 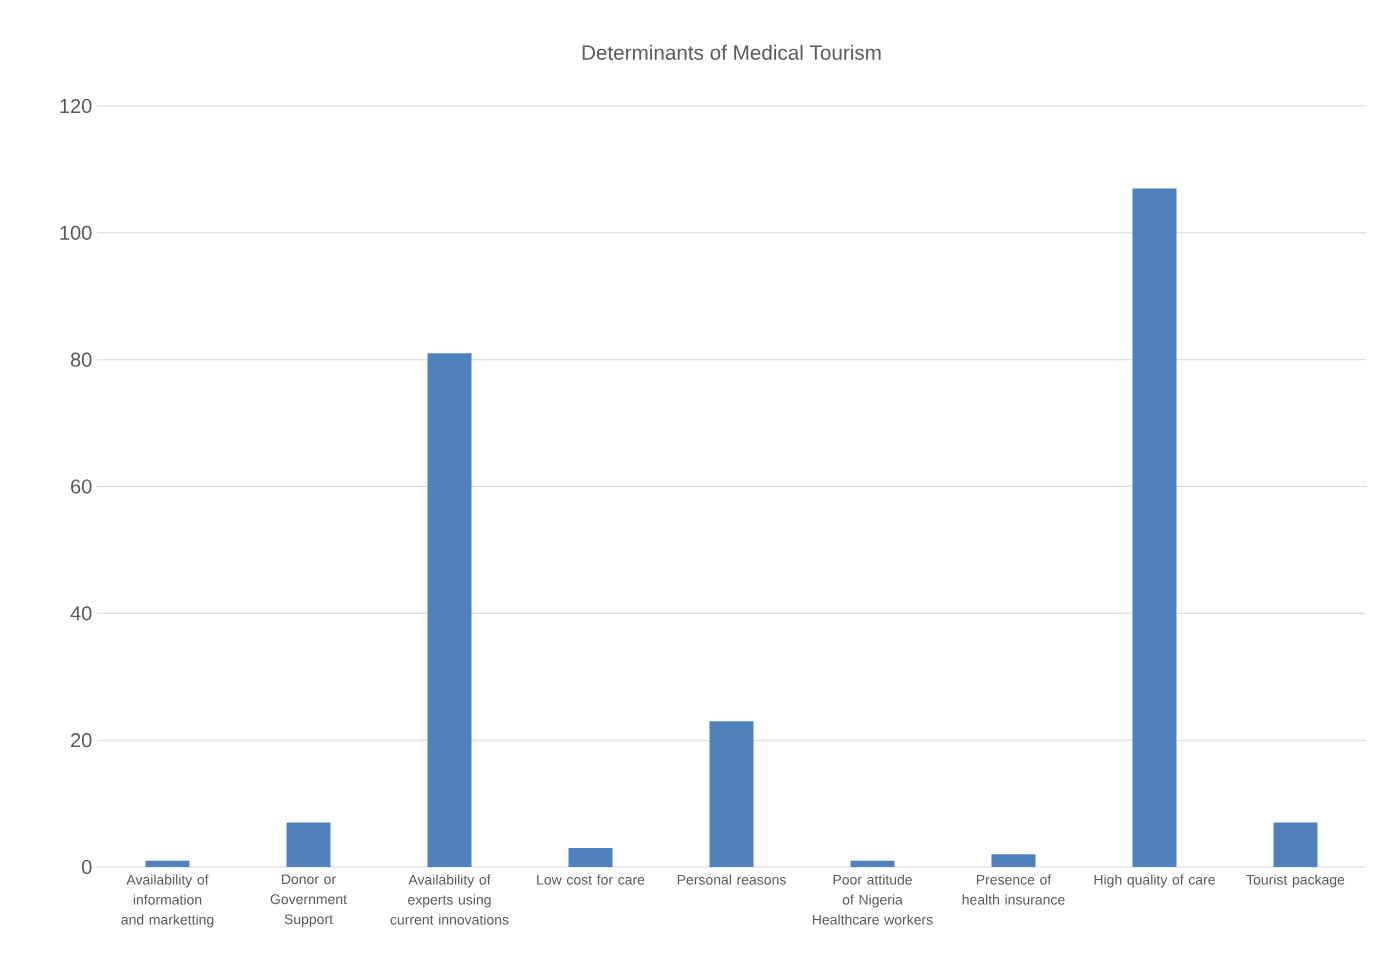 I want to click on x-tick-label: Donor or Government Support, so click(x=308, y=900).